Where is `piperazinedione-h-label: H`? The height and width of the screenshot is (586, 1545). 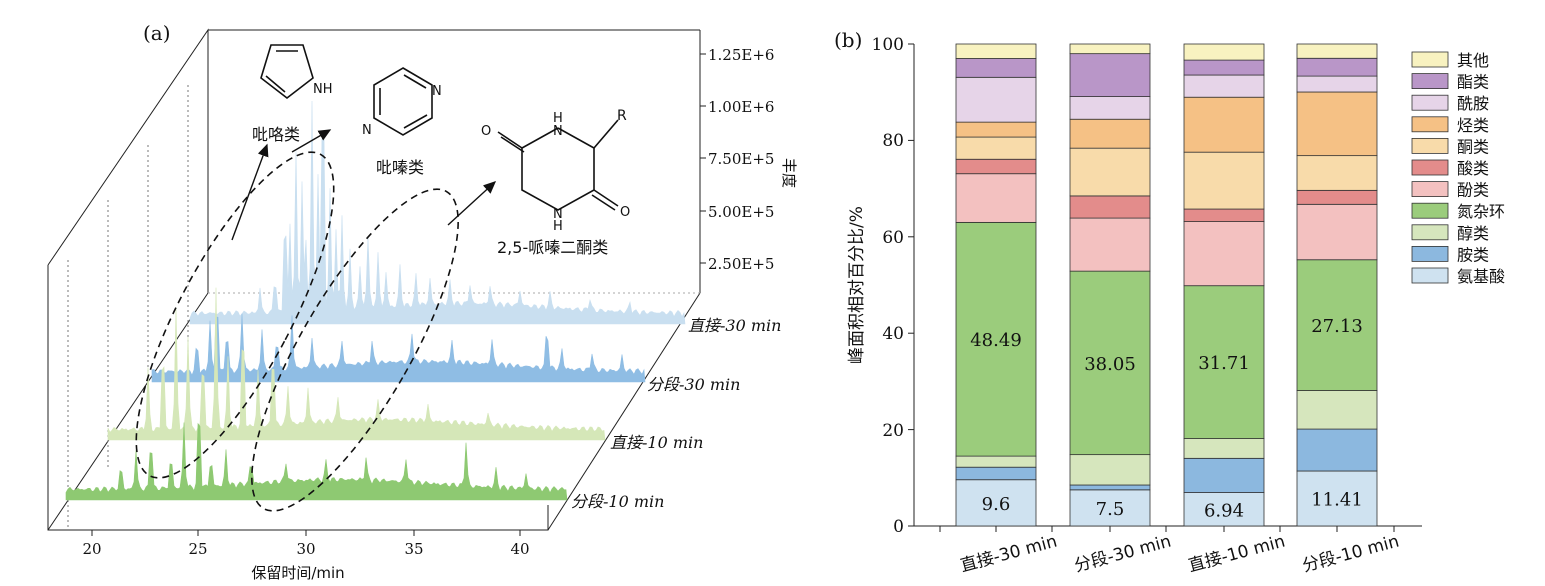 piperazinedione-h-label: H is located at coordinates (558, 118).